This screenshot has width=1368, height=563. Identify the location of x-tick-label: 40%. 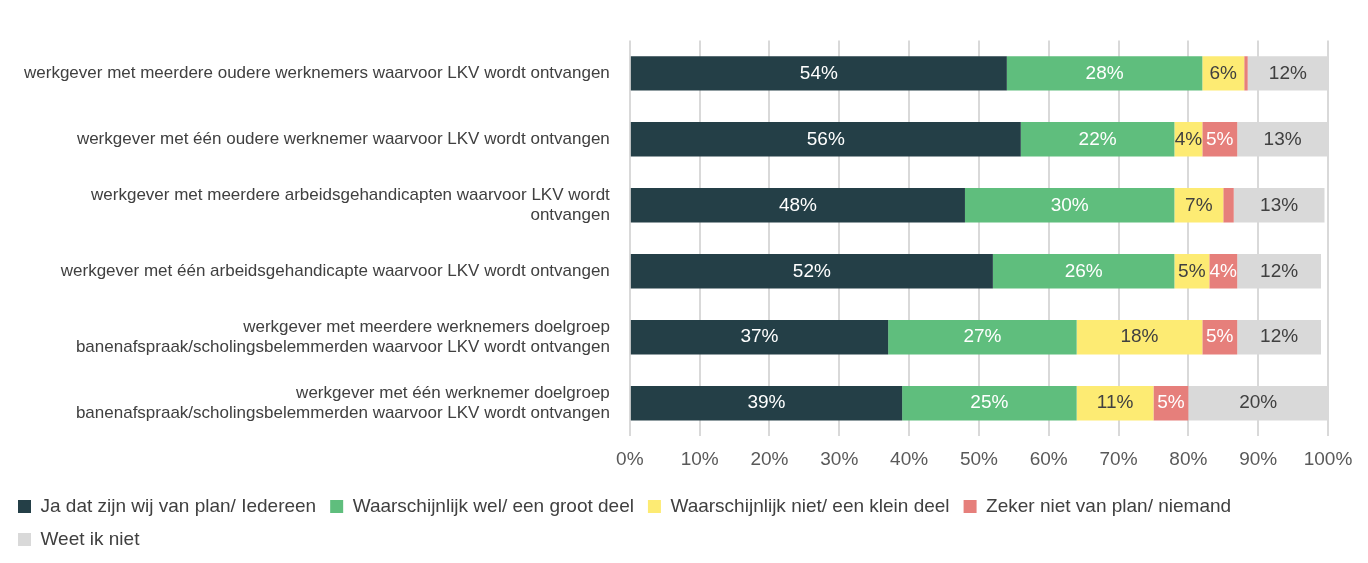
(909, 458).